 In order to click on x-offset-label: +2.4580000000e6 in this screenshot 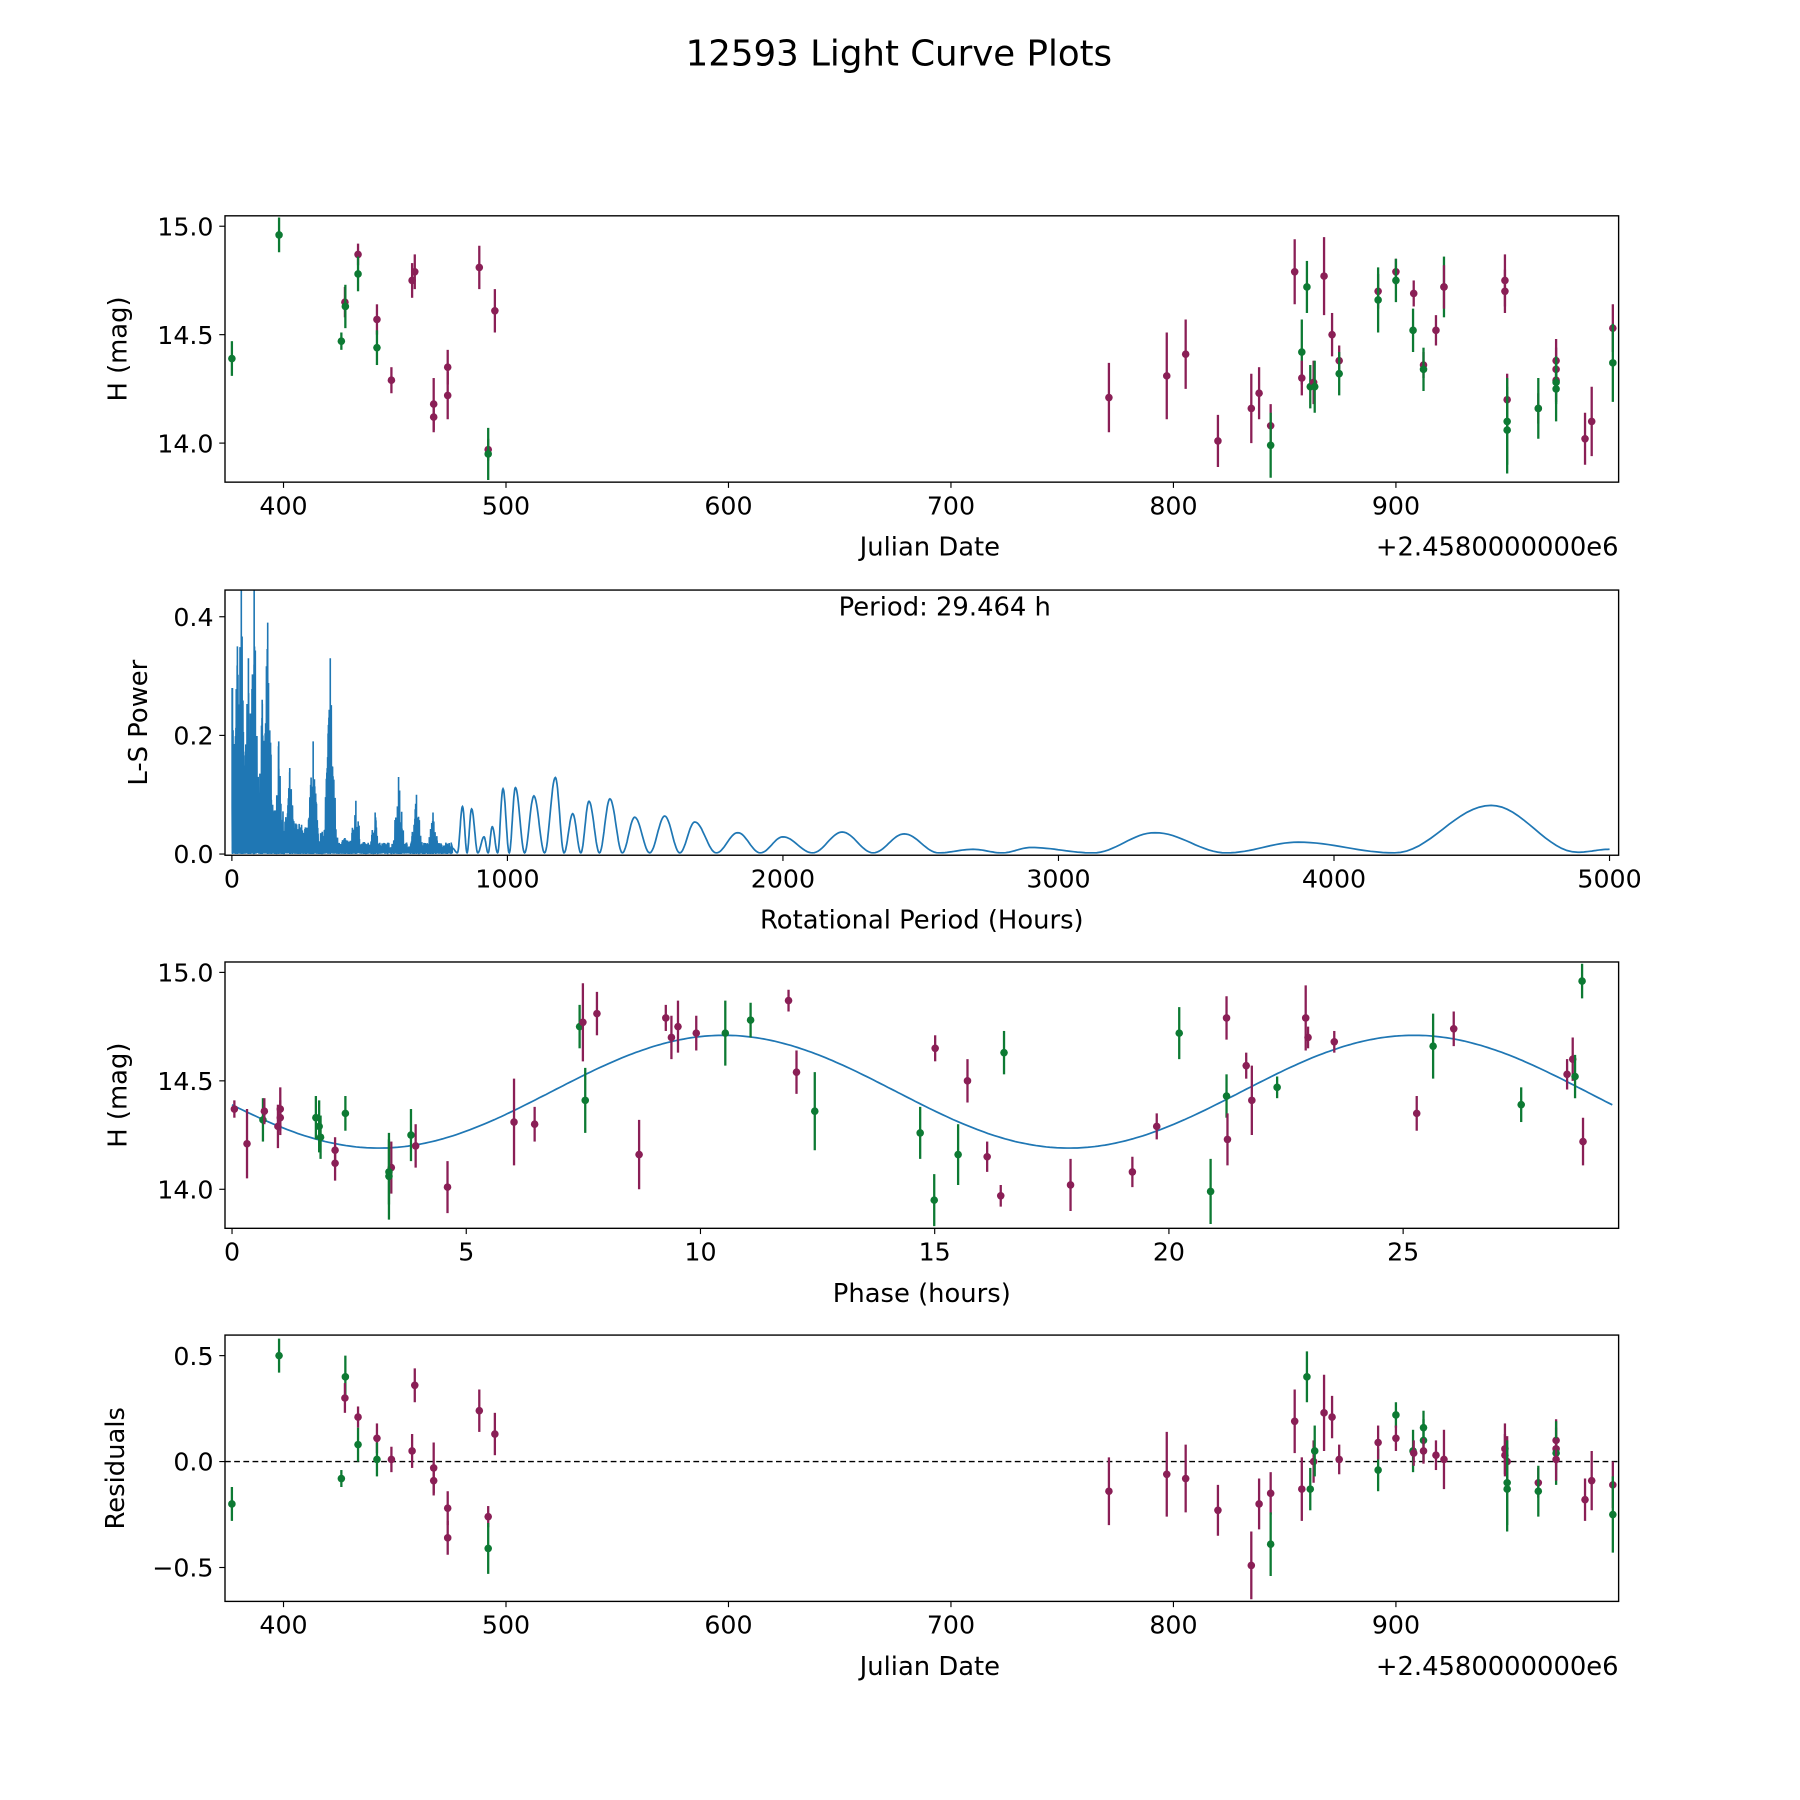, I will do `click(1497, 1667)`.